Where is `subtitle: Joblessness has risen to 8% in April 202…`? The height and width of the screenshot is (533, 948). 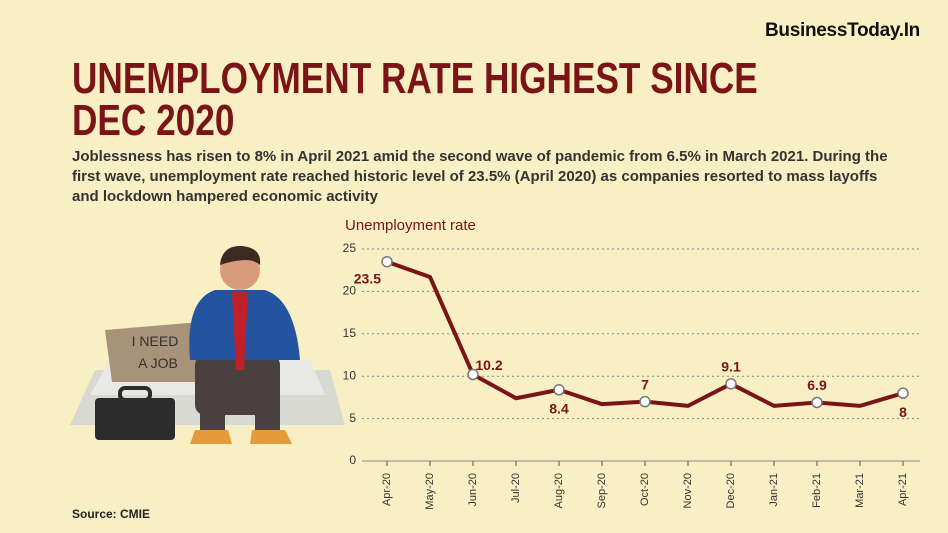 subtitle: Joblessness has risen to 8% in April 202… is located at coordinates (480, 176).